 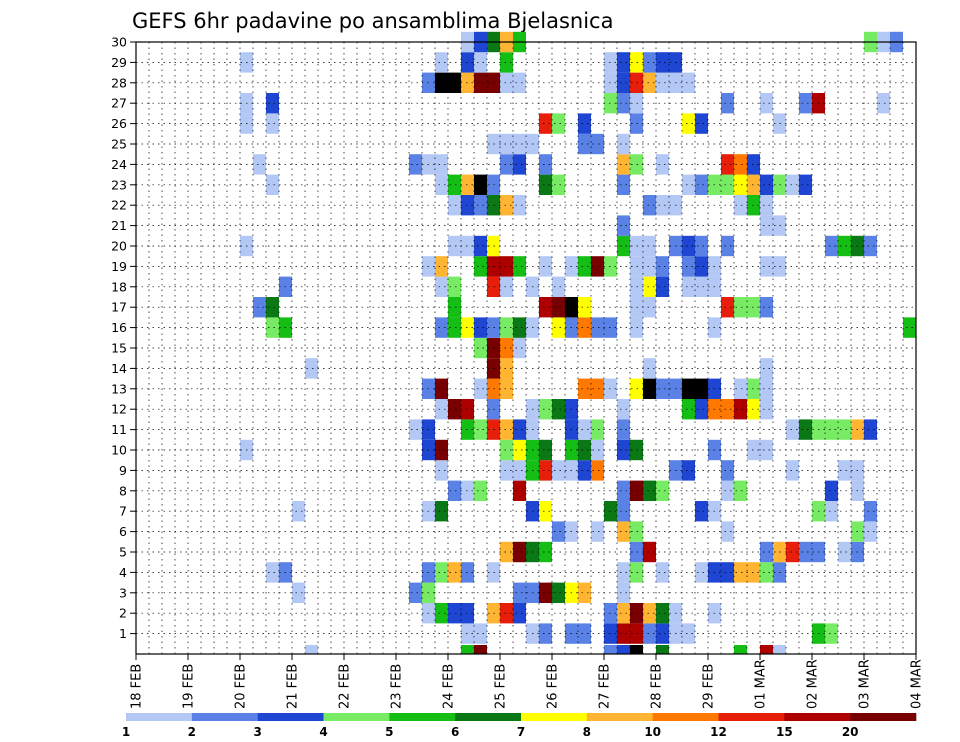 I want to click on heatmap-cell-m3-s38, so click(x=623, y=592).